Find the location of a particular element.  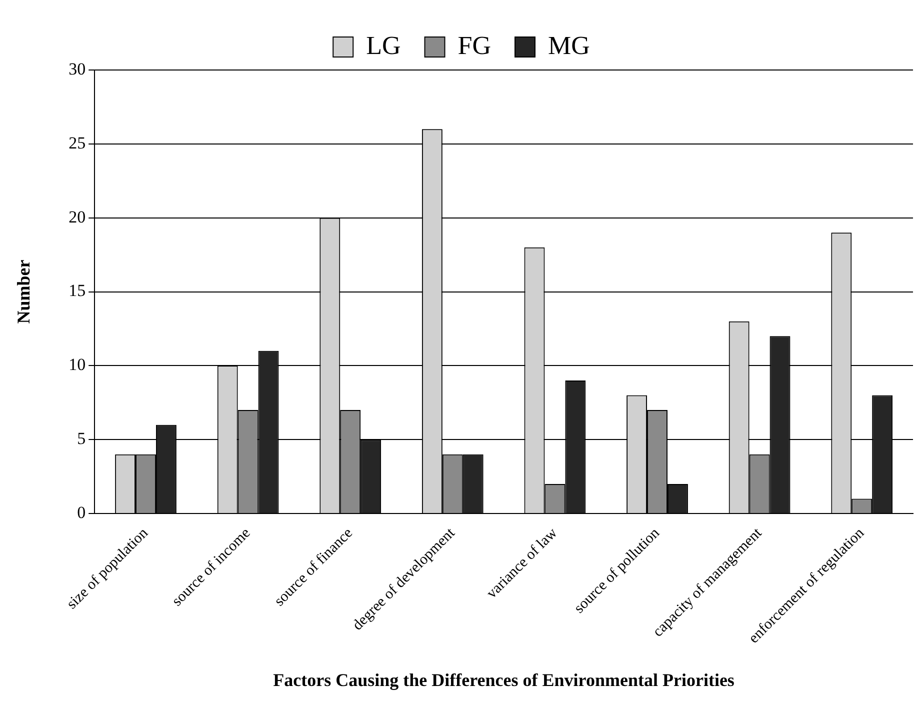

y-tick-label: 0 is located at coordinates (81, 512).